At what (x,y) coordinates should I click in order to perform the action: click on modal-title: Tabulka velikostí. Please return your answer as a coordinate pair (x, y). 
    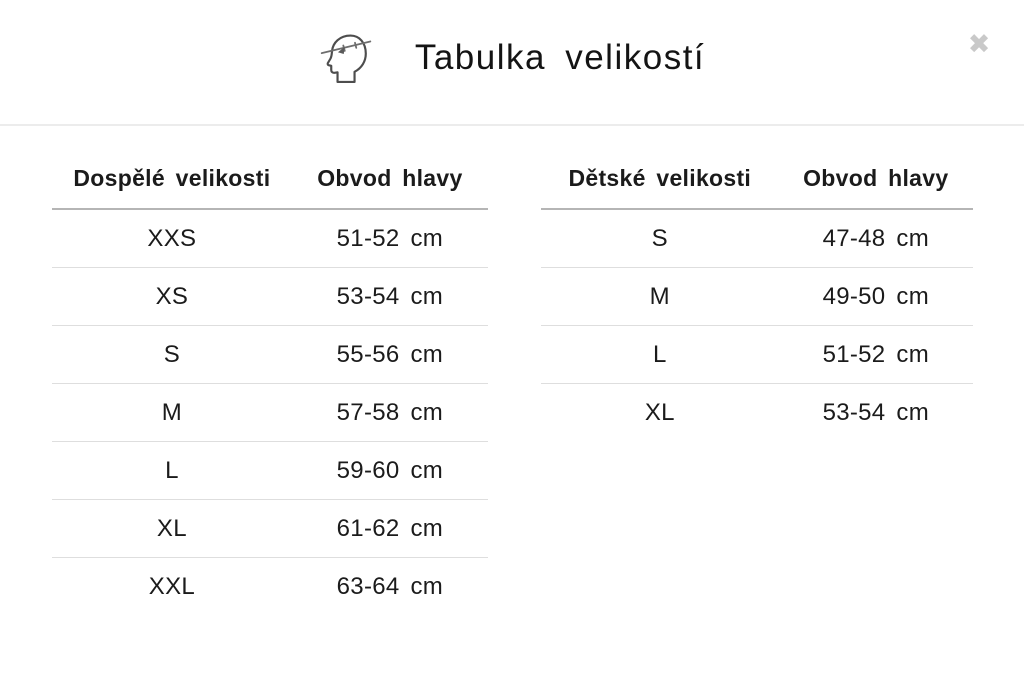
    Looking at the image, I should click on (560, 57).